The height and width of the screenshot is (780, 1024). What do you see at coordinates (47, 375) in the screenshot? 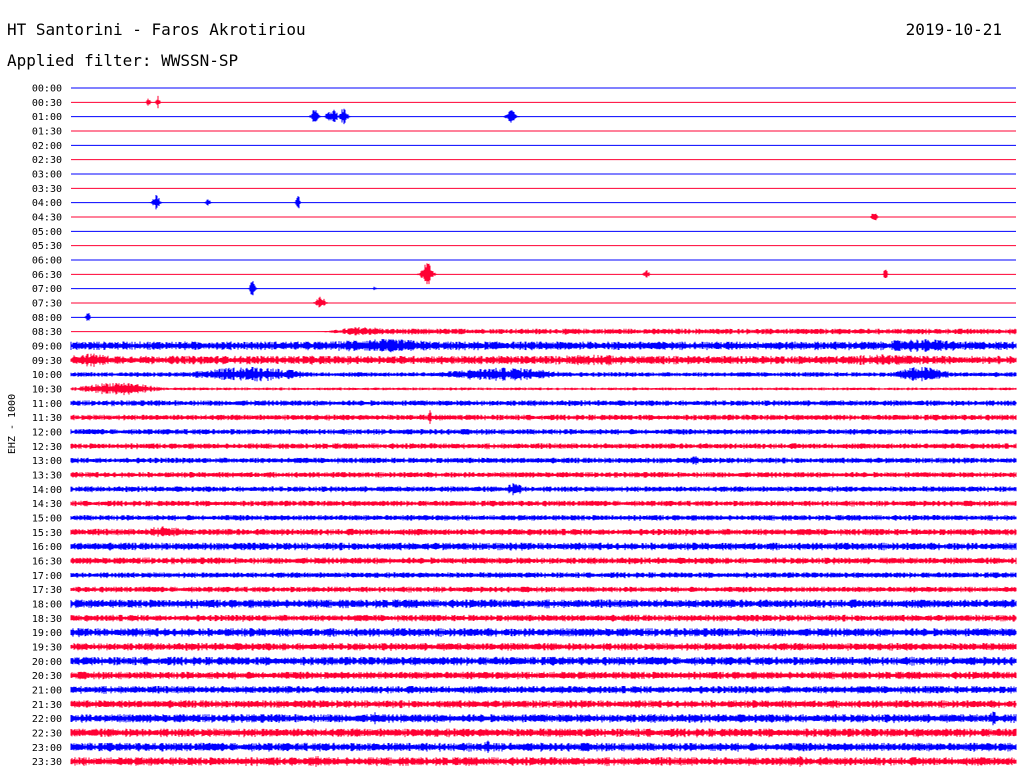
I see `time-tick-label: 10:00` at bounding box center [47, 375].